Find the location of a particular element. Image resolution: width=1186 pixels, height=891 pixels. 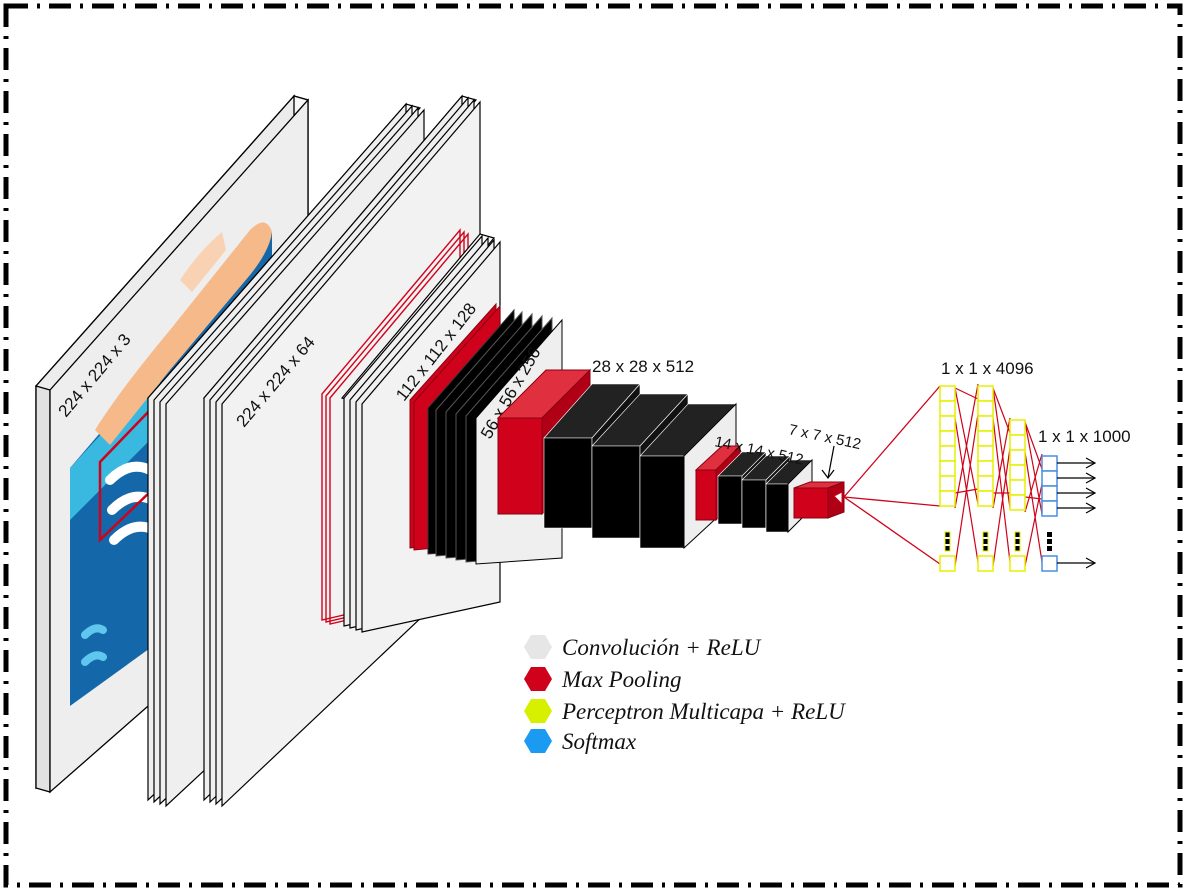

legend-item-perceptron: Perceptron Multicapa + ReLU is located at coordinates (685, 711).